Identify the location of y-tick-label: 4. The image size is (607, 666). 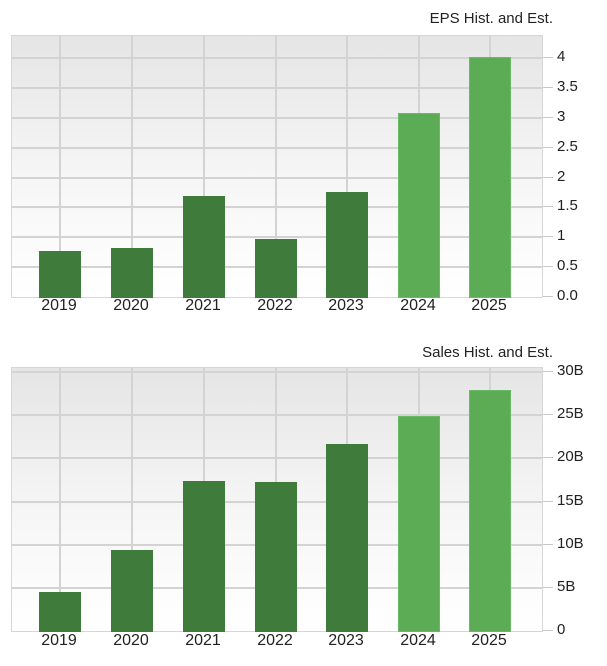
(561, 56).